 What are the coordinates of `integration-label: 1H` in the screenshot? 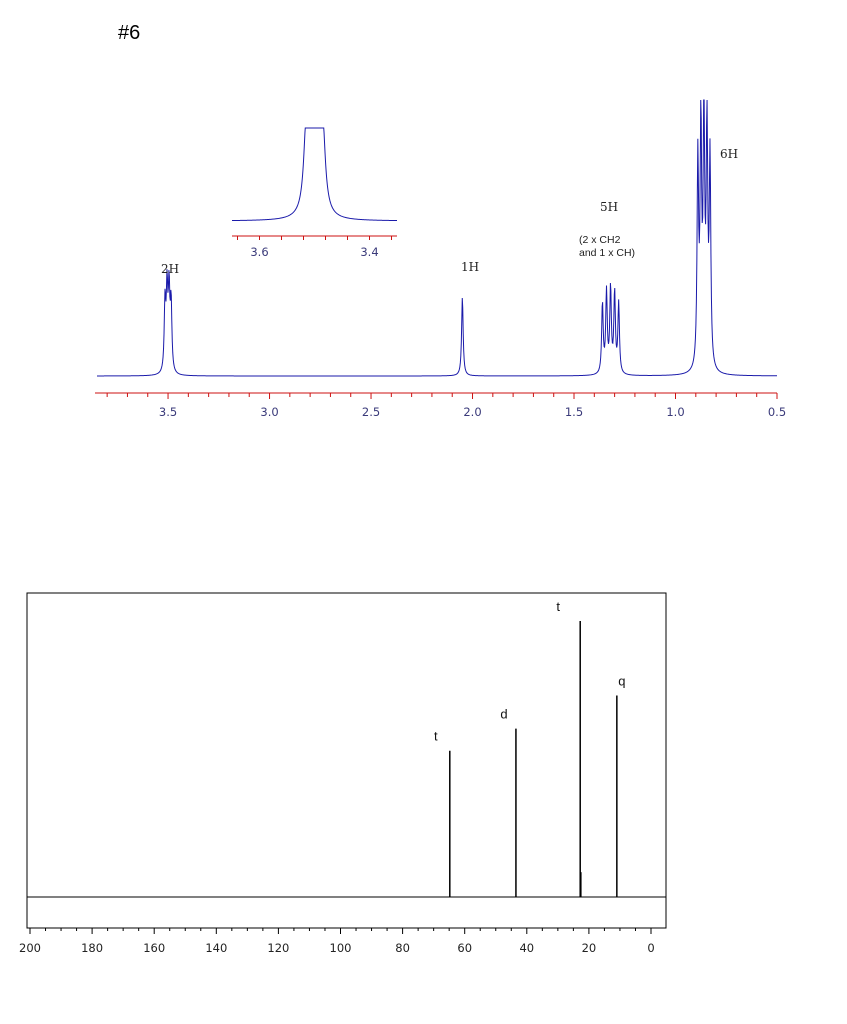 It's located at (470, 267).